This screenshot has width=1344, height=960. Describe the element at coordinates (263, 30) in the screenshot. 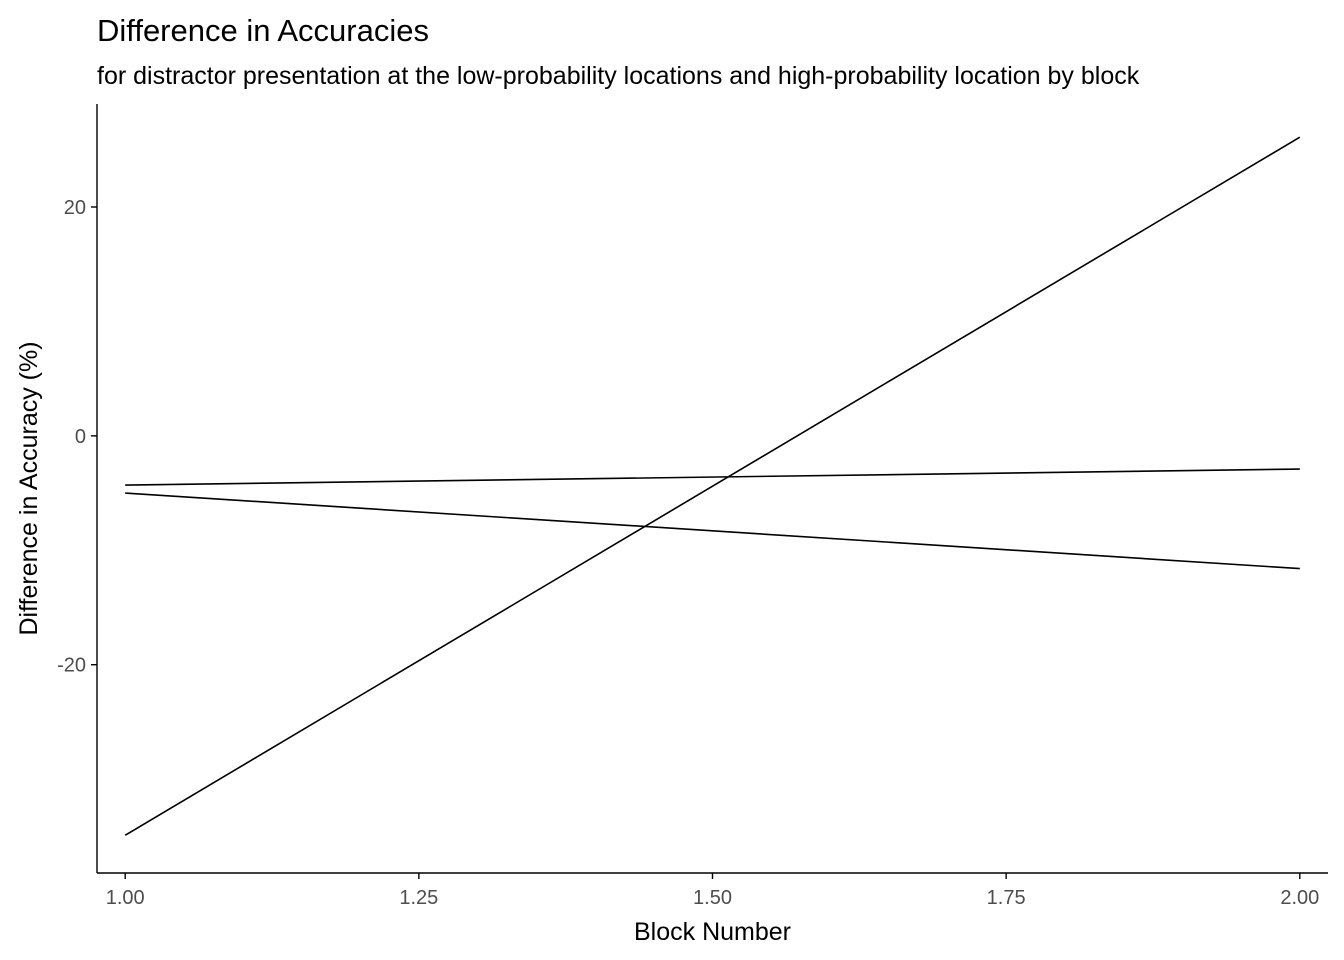

I see `chart-title: Difference in Accuracies` at that location.